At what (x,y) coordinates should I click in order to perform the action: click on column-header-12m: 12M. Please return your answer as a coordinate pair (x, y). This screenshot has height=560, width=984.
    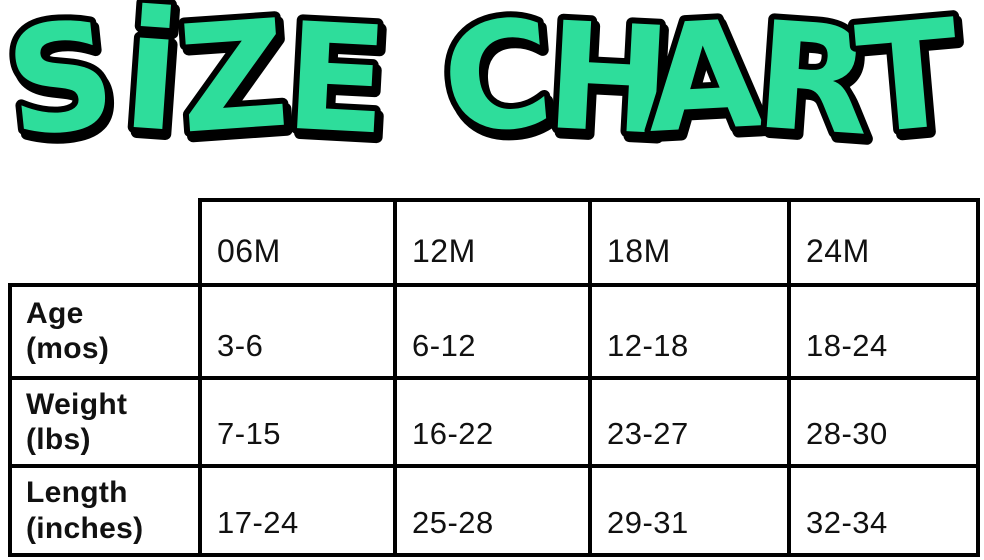
    Looking at the image, I should click on (490, 242).